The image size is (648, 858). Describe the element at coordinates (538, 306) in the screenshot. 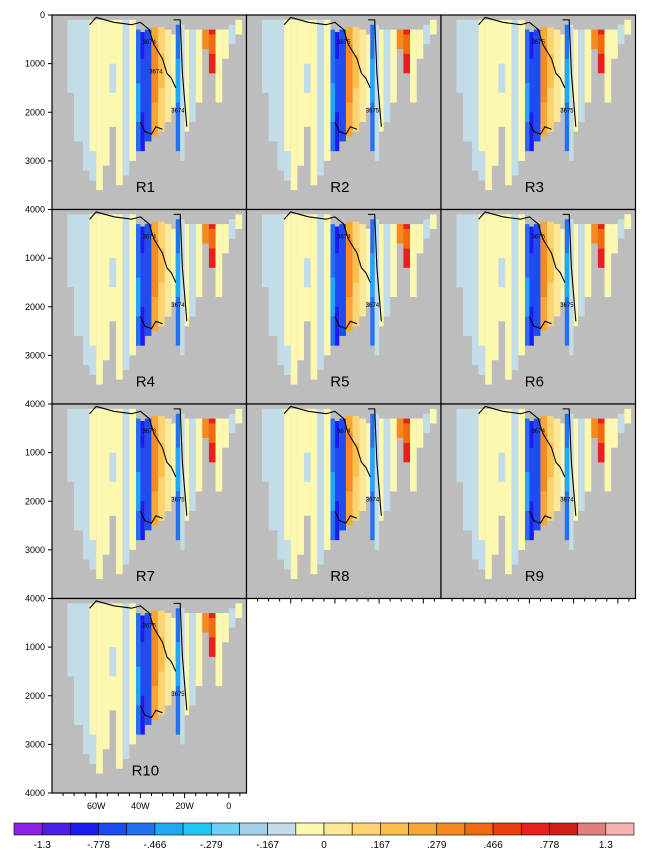

I see `panel-r6: 3676 3675 R6` at that location.